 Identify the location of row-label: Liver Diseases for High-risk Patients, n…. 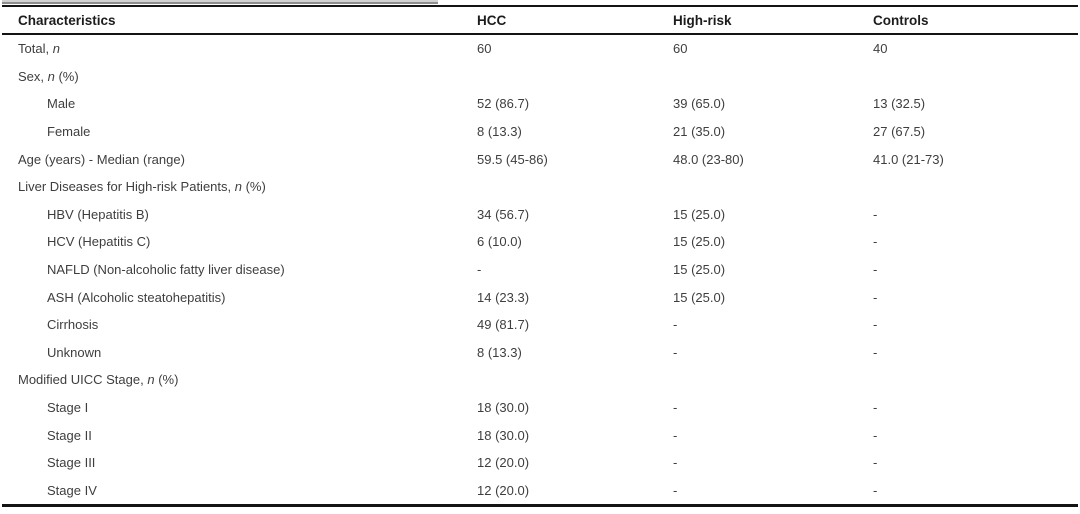
(142, 187).